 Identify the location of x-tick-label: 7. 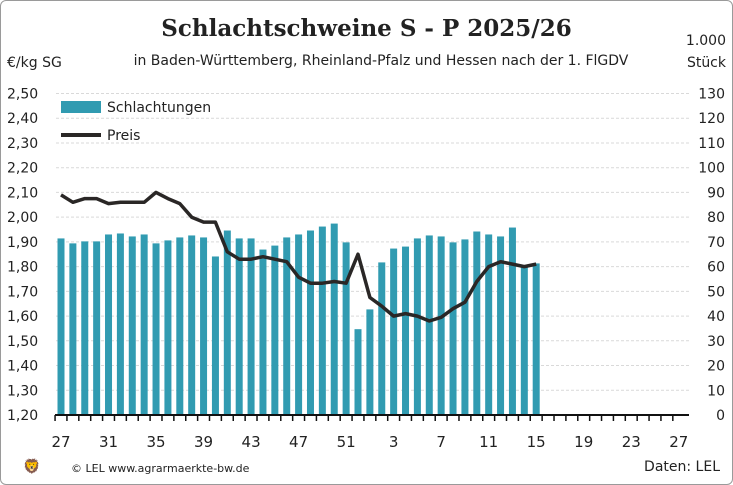
(441, 442).